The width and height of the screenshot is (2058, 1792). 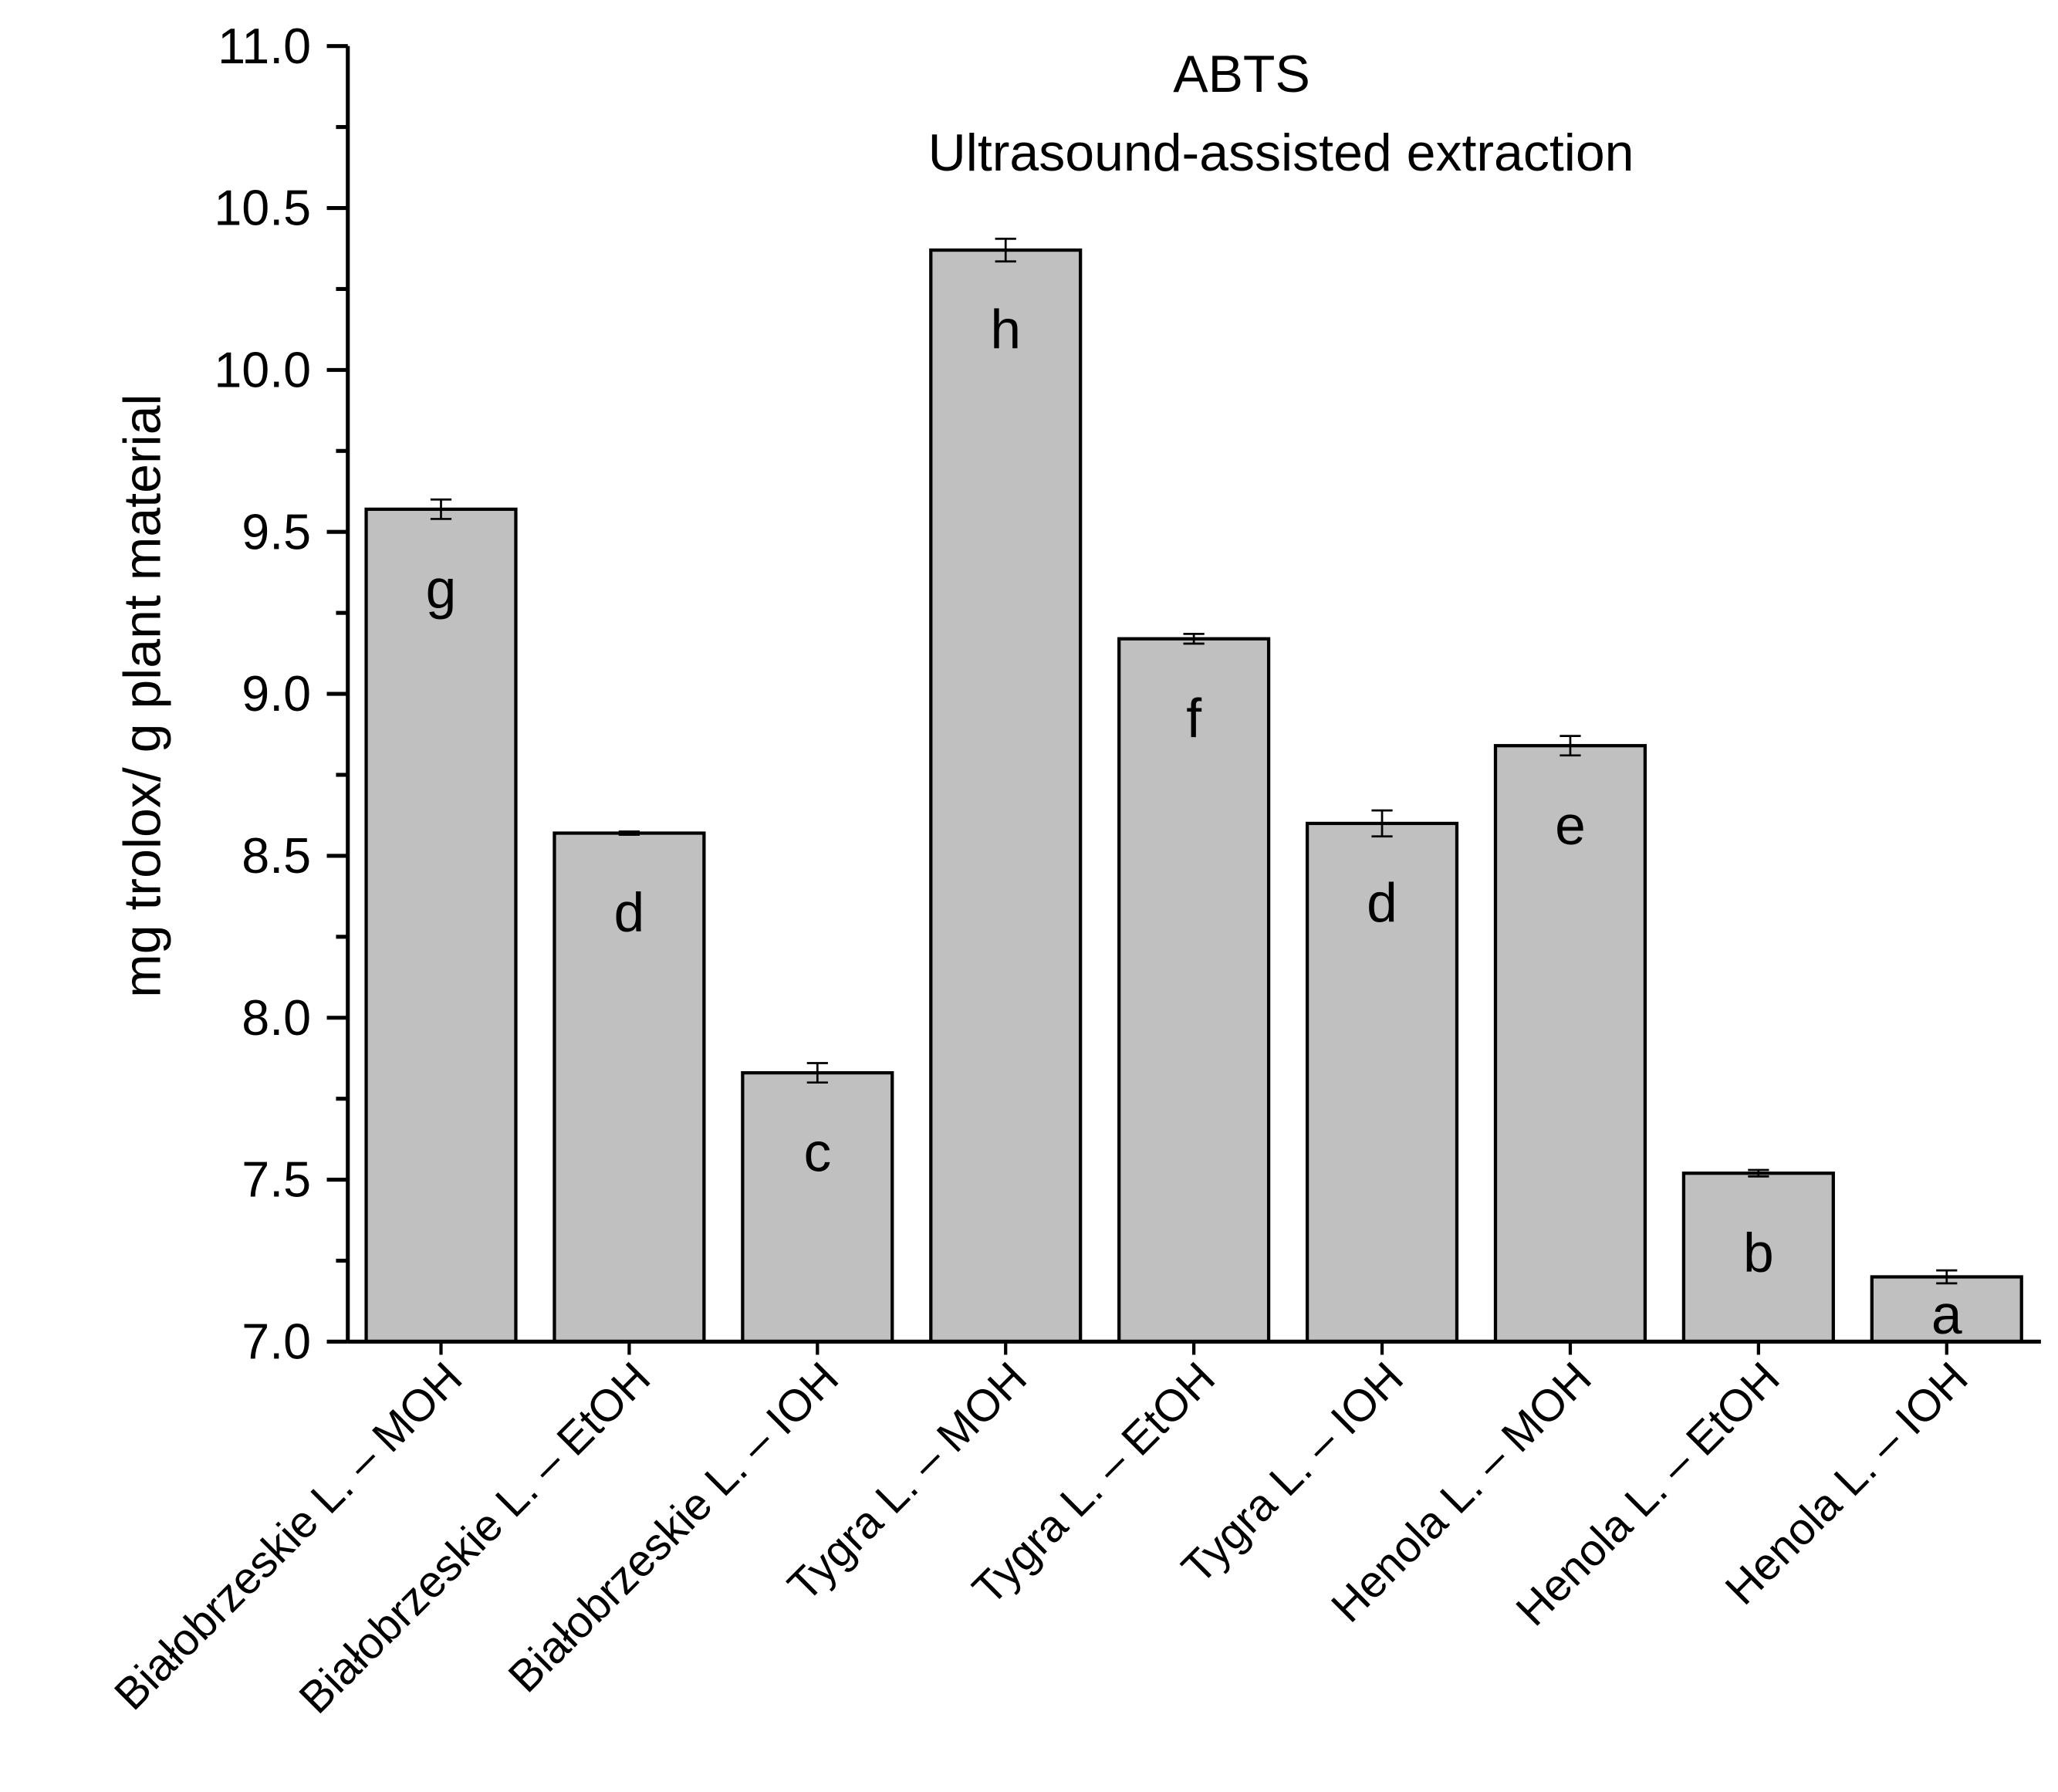 What do you see at coordinates (1193, 718) in the screenshot?
I see `significance-letter: f` at bounding box center [1193, 718].